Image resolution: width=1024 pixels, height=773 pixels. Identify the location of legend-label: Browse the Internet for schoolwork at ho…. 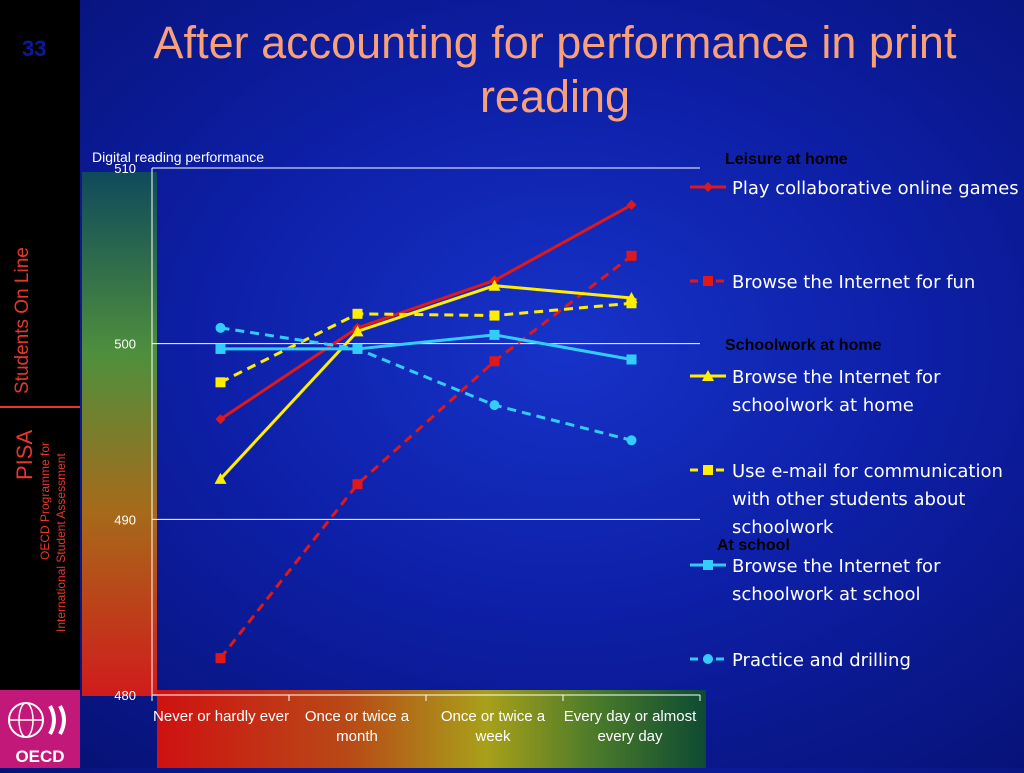
(836, 391).